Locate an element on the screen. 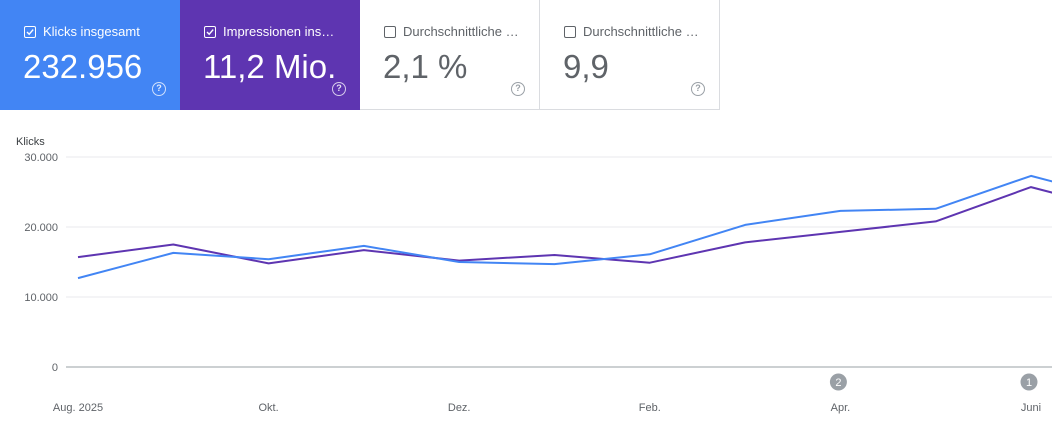 Image resolution: width=1052 pixels, height=445 pixels. annotation-label: 1 is located at coordinates (1029, 383).